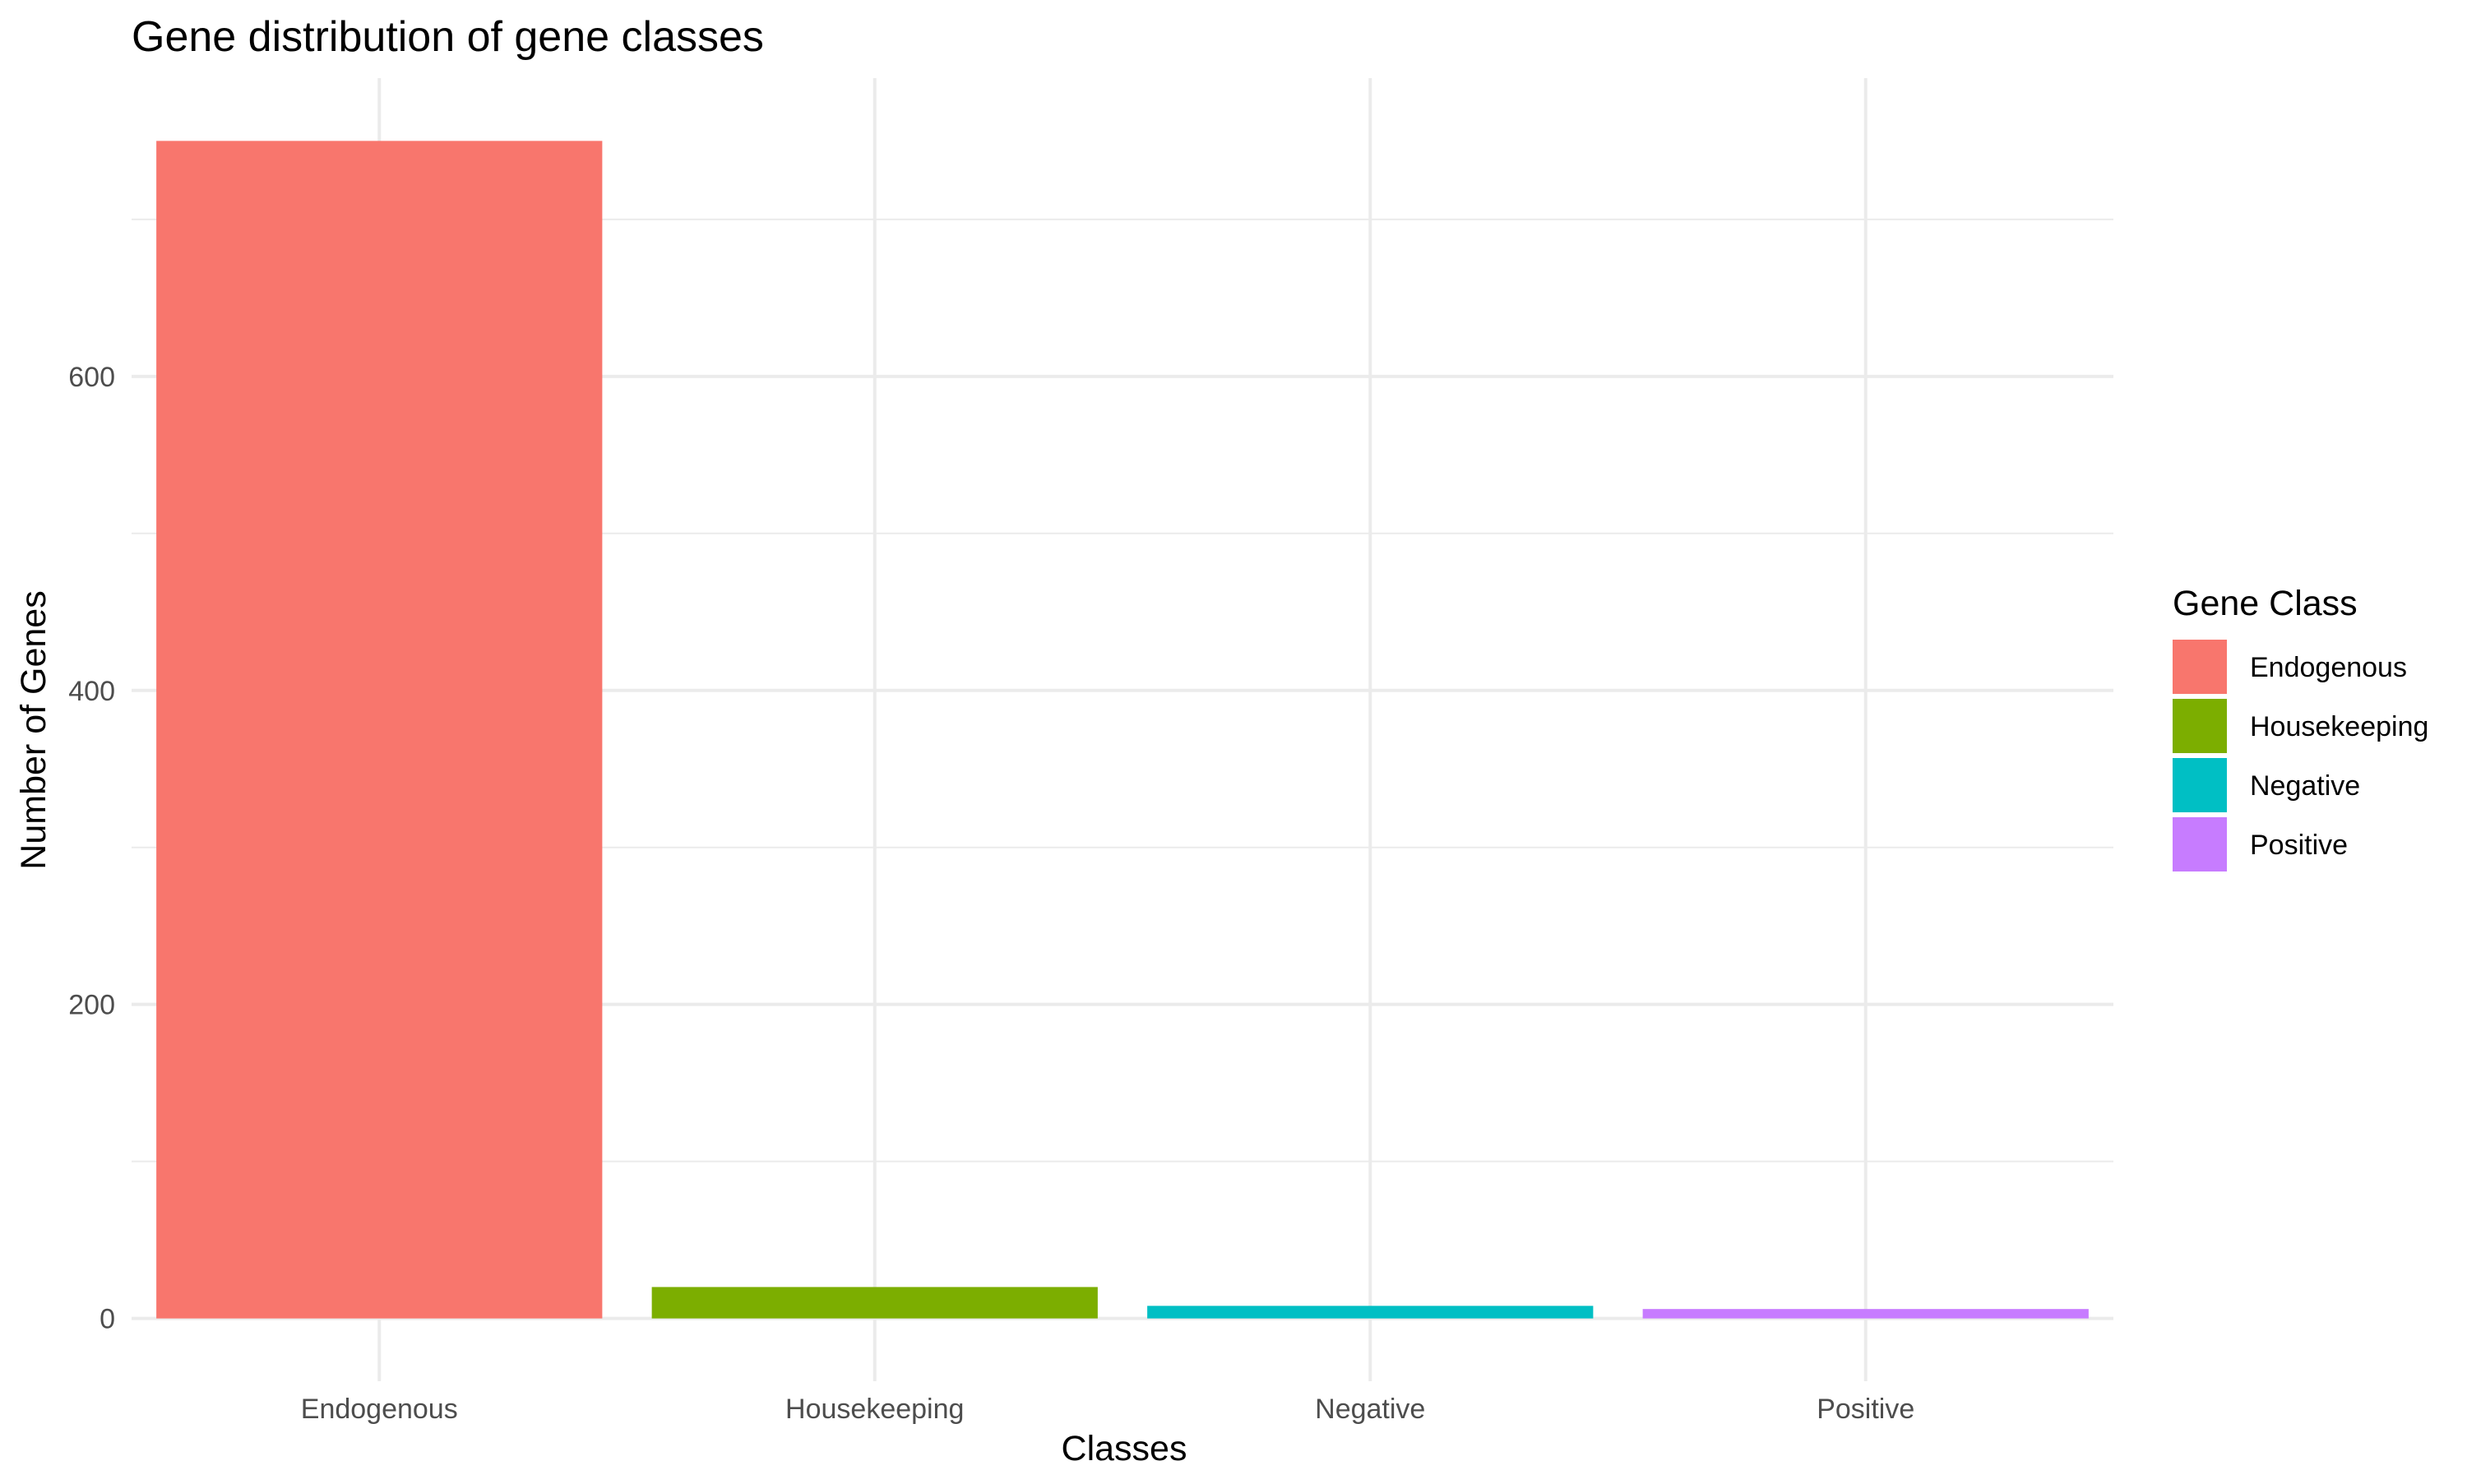  Describe the element at coordinates (2200, 667) in the screenshot. I see `legend-key-endogenous` at that location.